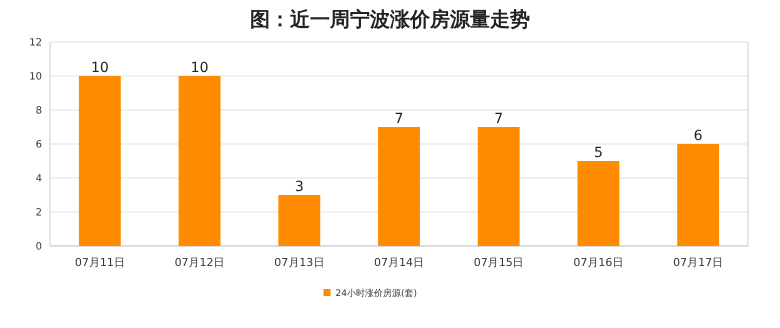  I want to click on data-label: 6, so click(698, 136).